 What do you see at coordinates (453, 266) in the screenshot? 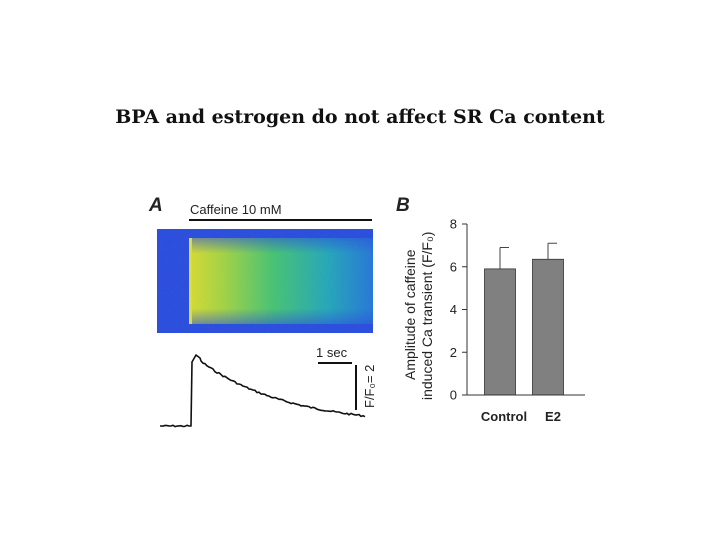
I see `y-tick-label: 6` at bounding box center [453, 266].